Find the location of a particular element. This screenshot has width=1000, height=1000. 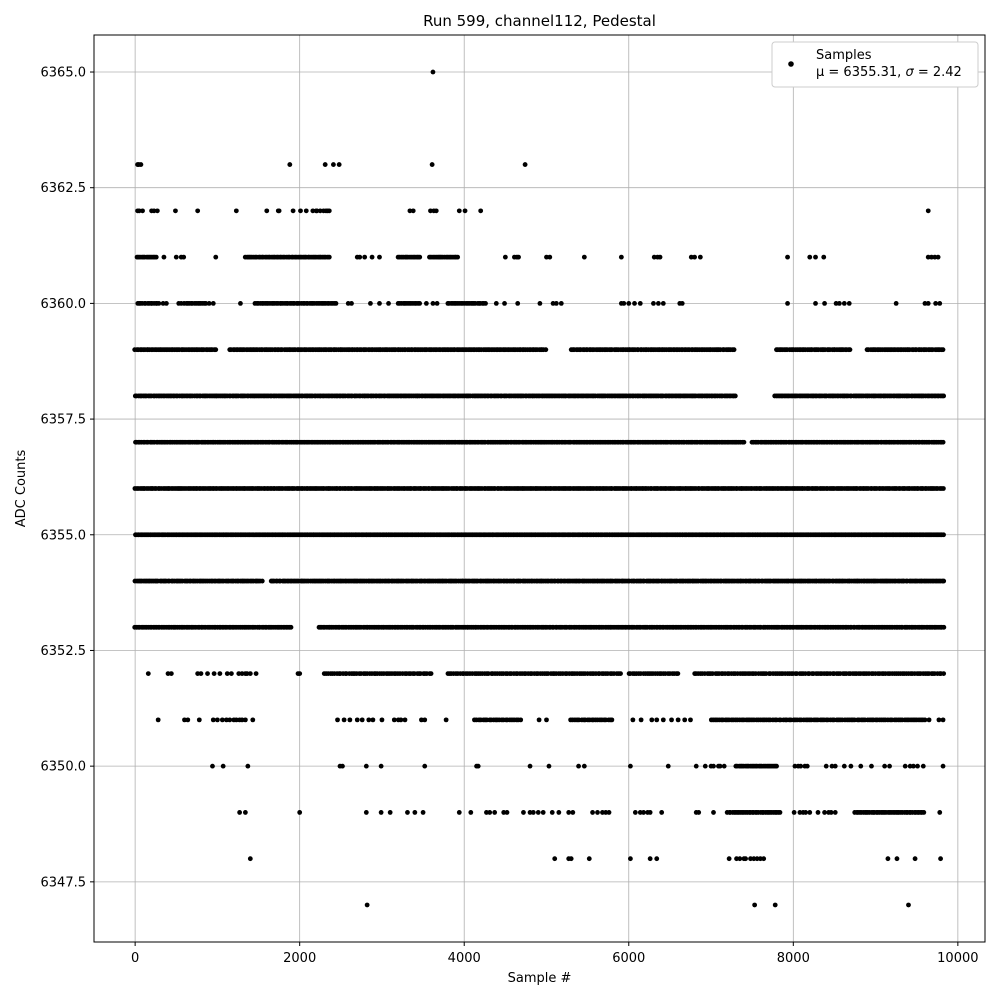

legend-label-stats: μ = 6355.31, σ = 2.42 is located at coordinates (889, 72).